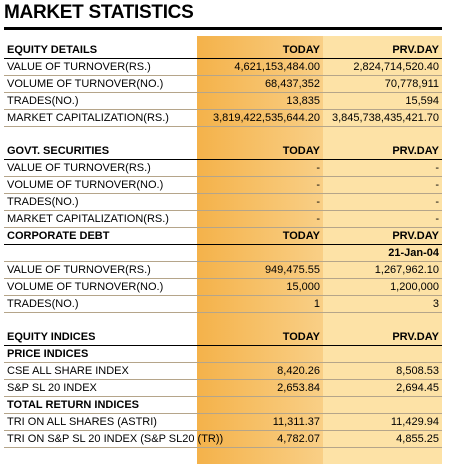 This screenshot has width=449, height=474. What do you see at coordinates (382, 439) in the screenshot?
I see `table-cell: 4,855.25` at bounding box center [382, 439].